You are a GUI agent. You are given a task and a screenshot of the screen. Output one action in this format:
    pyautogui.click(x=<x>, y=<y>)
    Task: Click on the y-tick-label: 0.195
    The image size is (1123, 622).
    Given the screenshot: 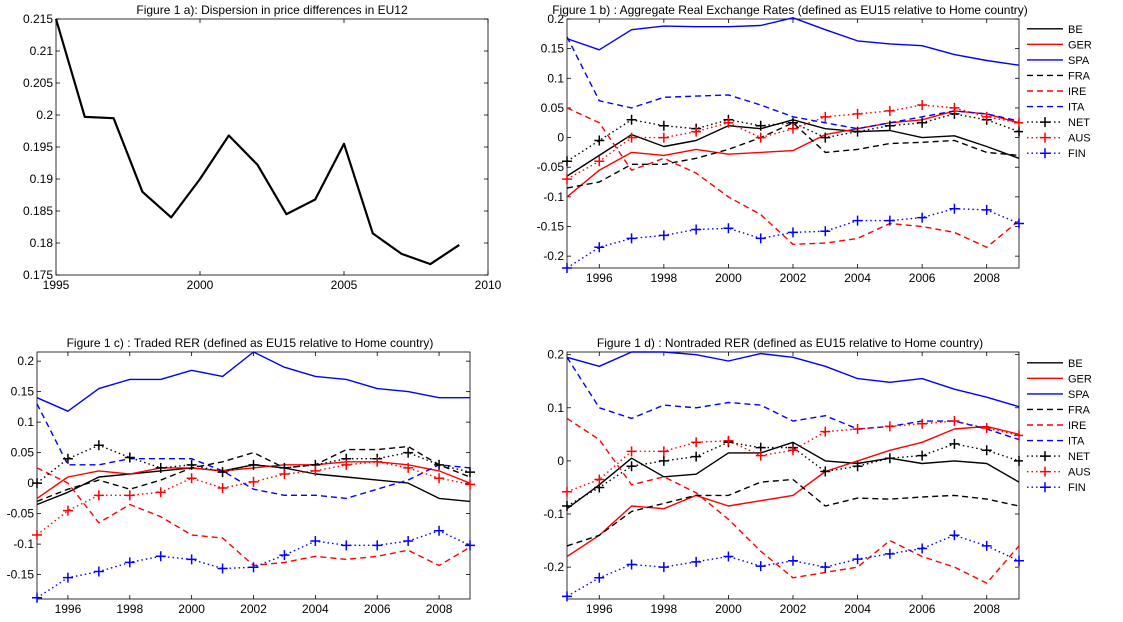 What is the action you would take?
    pyautogui.click(x=38, y=147)
    